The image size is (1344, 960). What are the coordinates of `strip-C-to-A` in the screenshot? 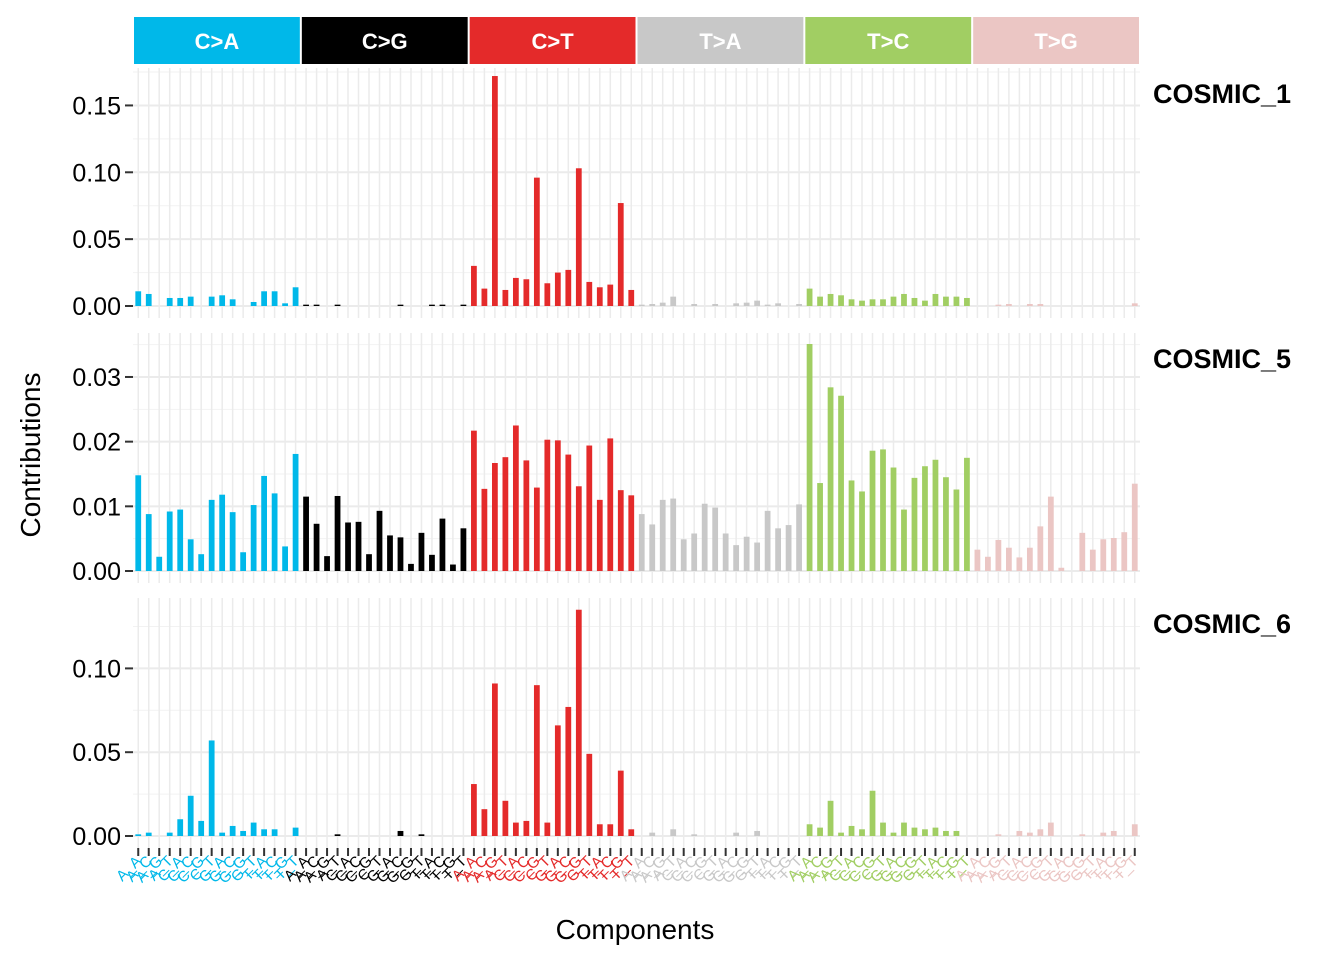 It's located at (217, 40).